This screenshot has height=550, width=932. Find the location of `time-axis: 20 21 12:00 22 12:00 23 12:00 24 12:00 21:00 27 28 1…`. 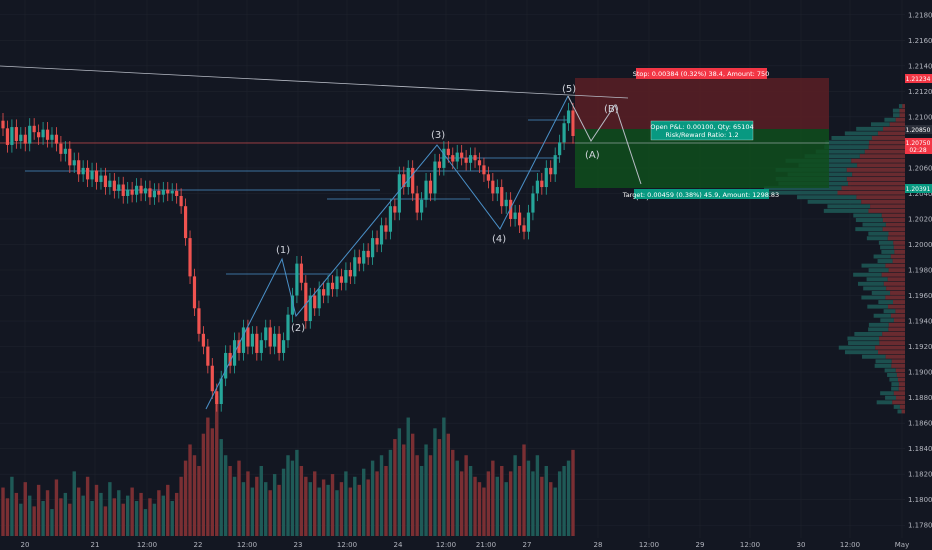

time-axis: 20 21 12:00 22 12:00 23 12:00 24 12:00 21:00 27 28 1… is located at coordinates (466, 544).